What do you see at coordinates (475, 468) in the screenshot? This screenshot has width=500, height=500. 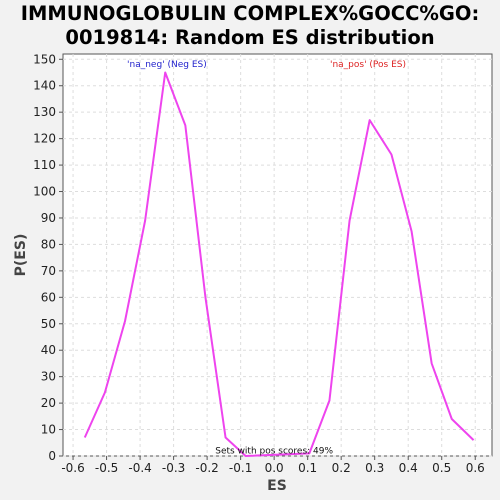 I see `x-tick-label: 0.6` at bounding box center [475, 468].